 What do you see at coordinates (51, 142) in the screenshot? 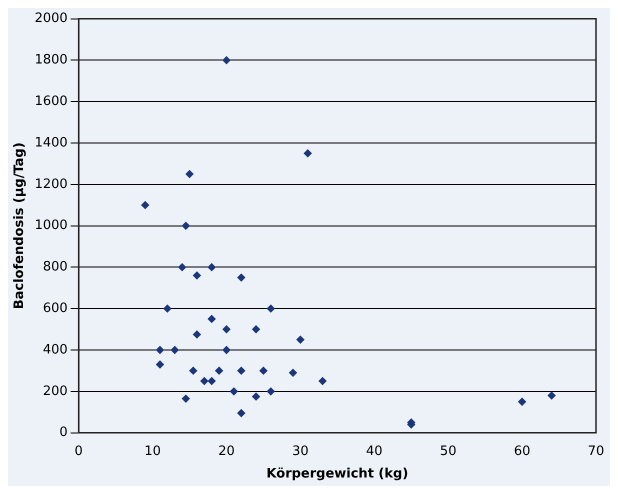
I see `y-tick-label: 1400` at bounding box center [51, 142].